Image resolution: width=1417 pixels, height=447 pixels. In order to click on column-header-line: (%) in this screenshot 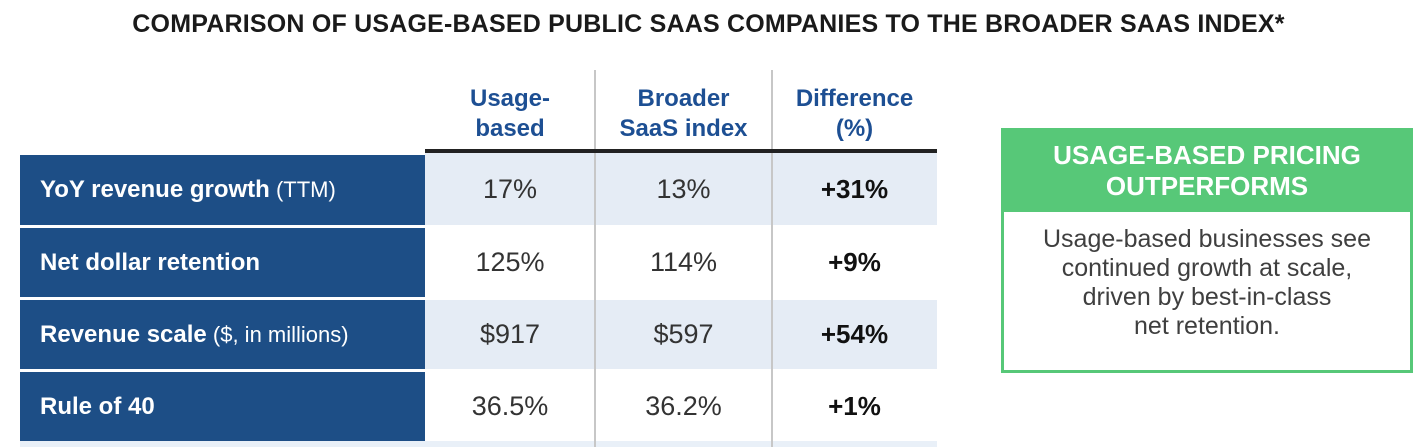, I will do `click(854, 128)`.